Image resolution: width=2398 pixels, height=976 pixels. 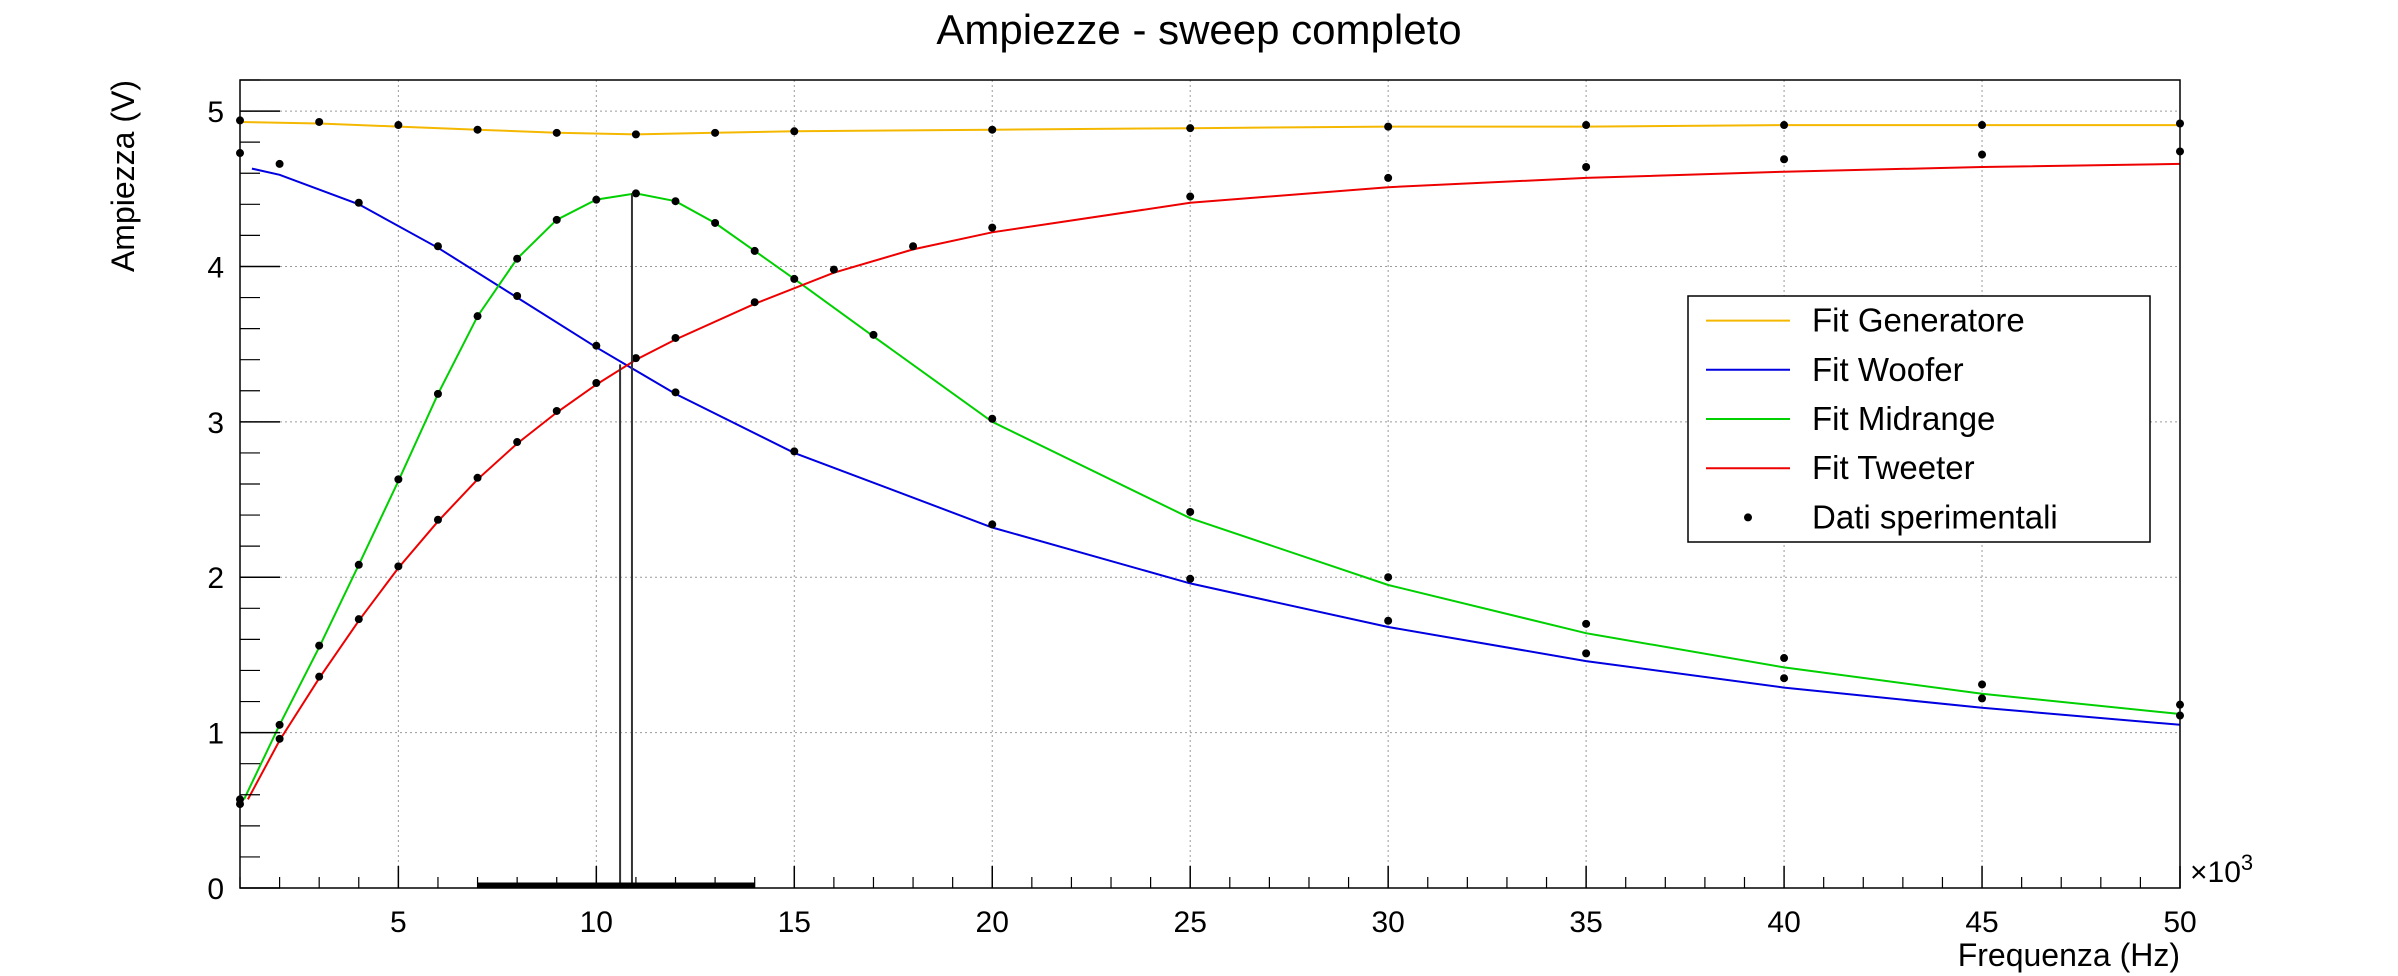 What do you see at coordinates (1918, 320) in the screenshot?
I see `legend-entry-label: Fit Generatore` at bounding box center [1918, 320].